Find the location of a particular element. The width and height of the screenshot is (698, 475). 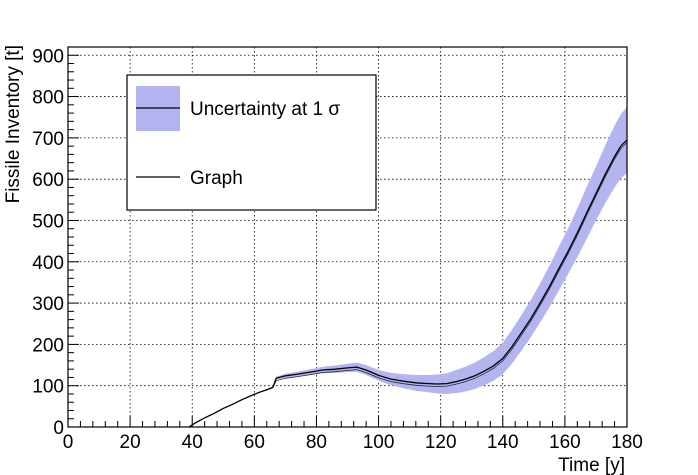

legend-label-uncertainty: Uncertainty at 1 σ is located at coordinates (265, 109).